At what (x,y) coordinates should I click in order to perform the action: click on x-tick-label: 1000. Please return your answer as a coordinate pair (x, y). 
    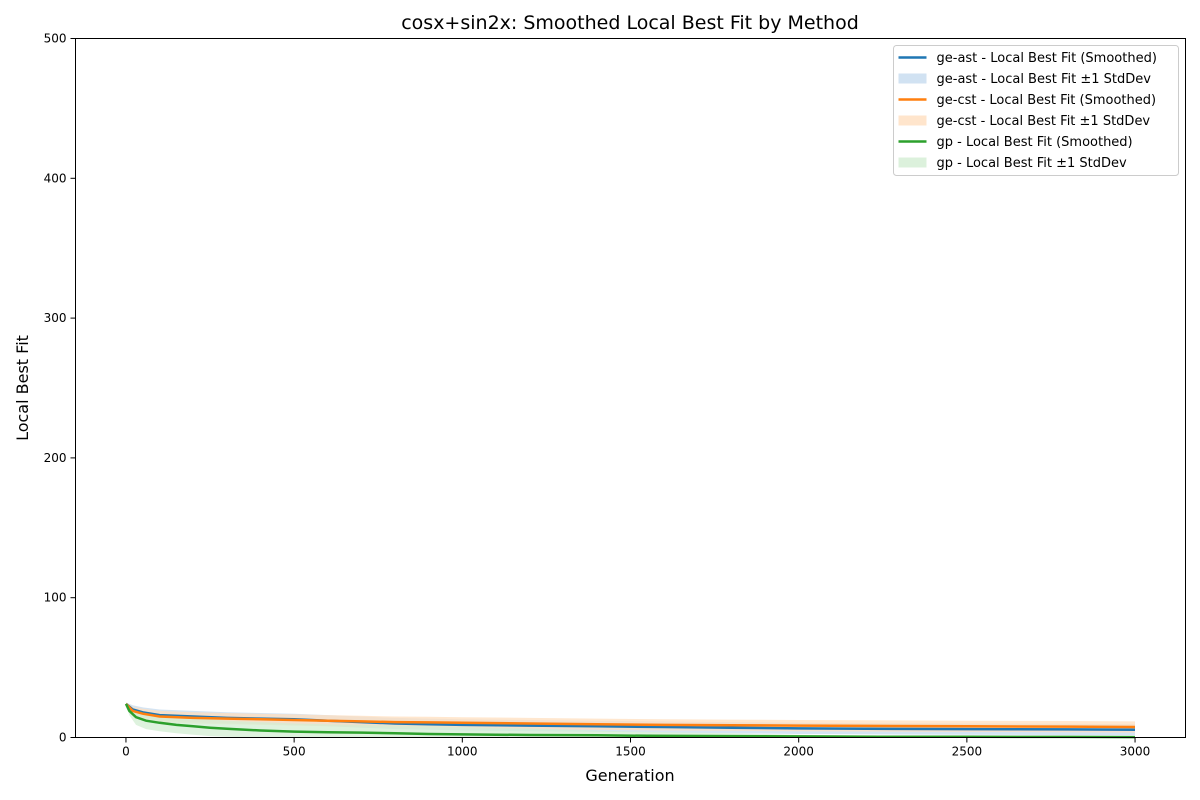
    Looking at the image, I should click on (462, 752).